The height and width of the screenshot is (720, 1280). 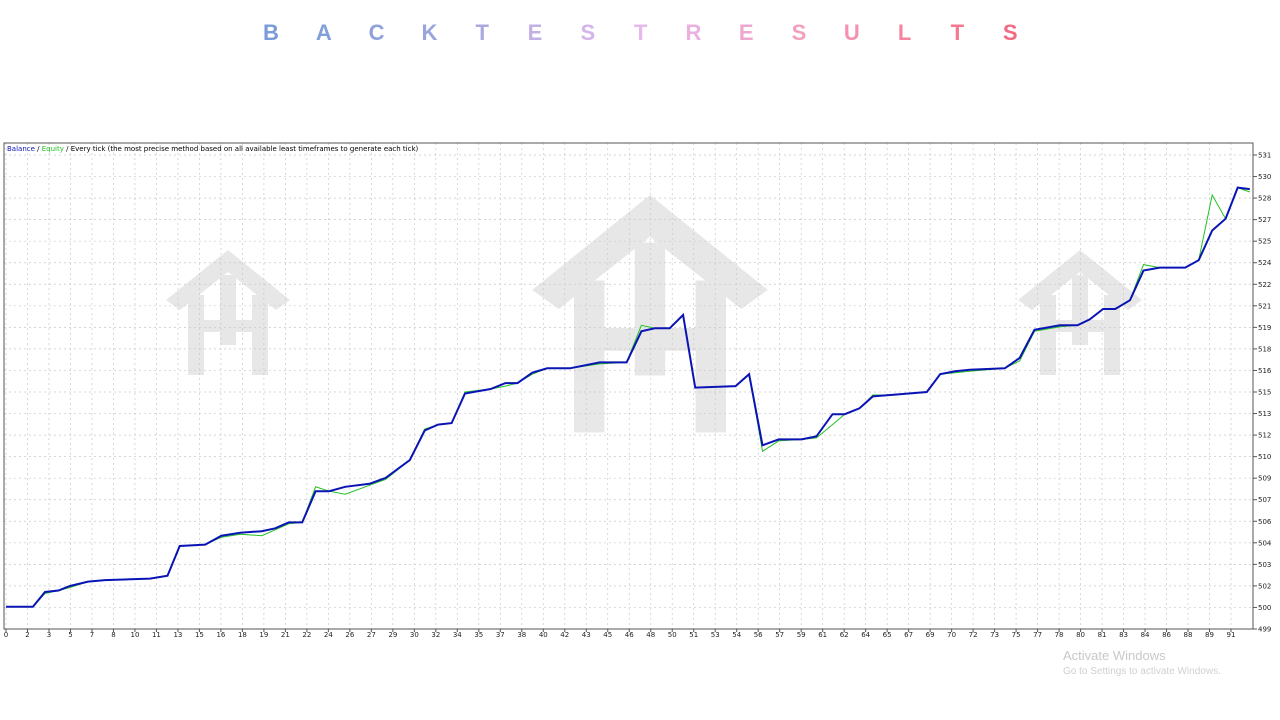 I want to click on activate-windows-title: Activate Windows, so click(x=1114, y=655).